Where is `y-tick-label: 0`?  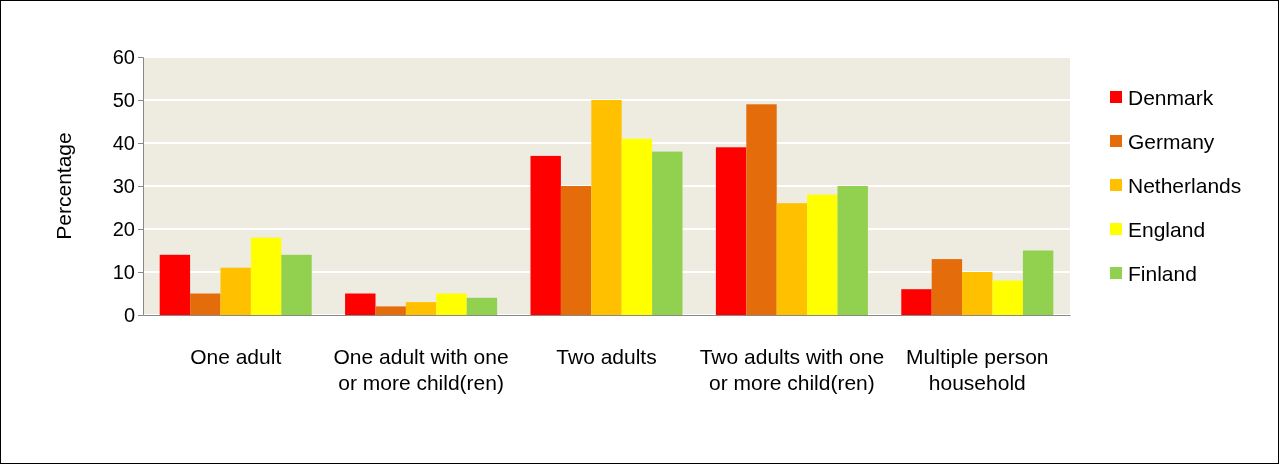 y-tick-label: 0 is located at coordinates (129, 314).